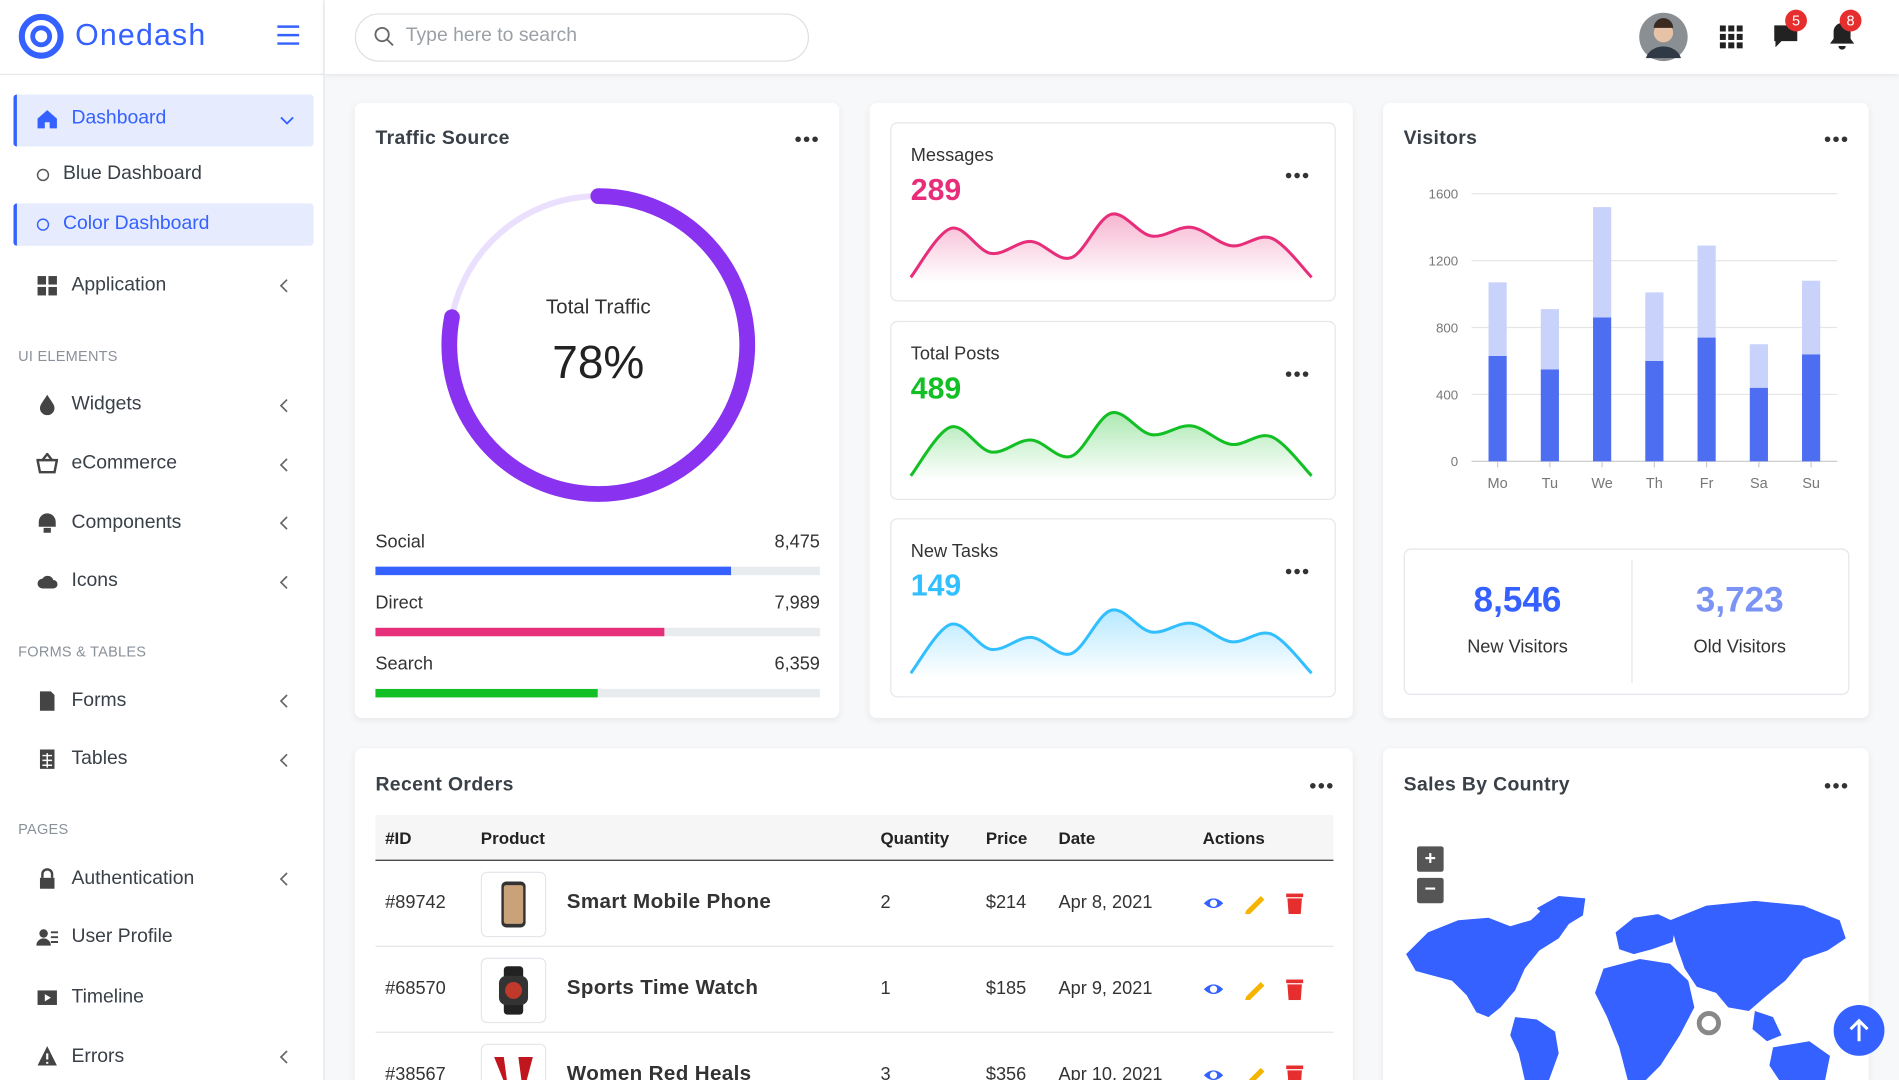 This screenshot has width=1899, height=1080. I want to click on y-tick-label: 400, so click(1447, 394).